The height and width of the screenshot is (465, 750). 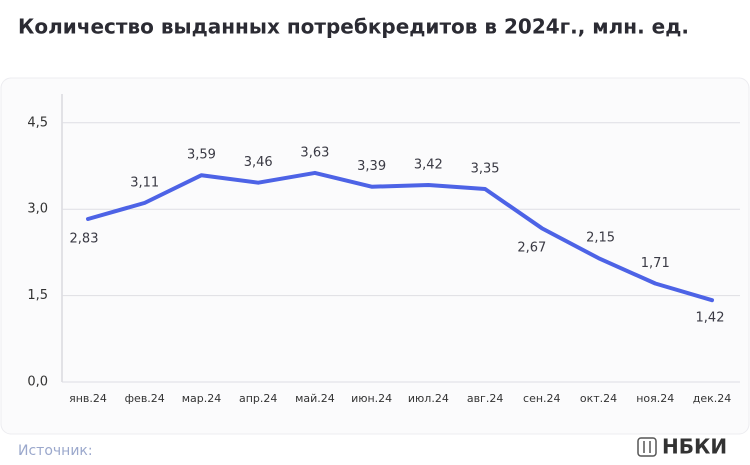 I want to click on value-label: 1,42, so click(x=710, y=318).